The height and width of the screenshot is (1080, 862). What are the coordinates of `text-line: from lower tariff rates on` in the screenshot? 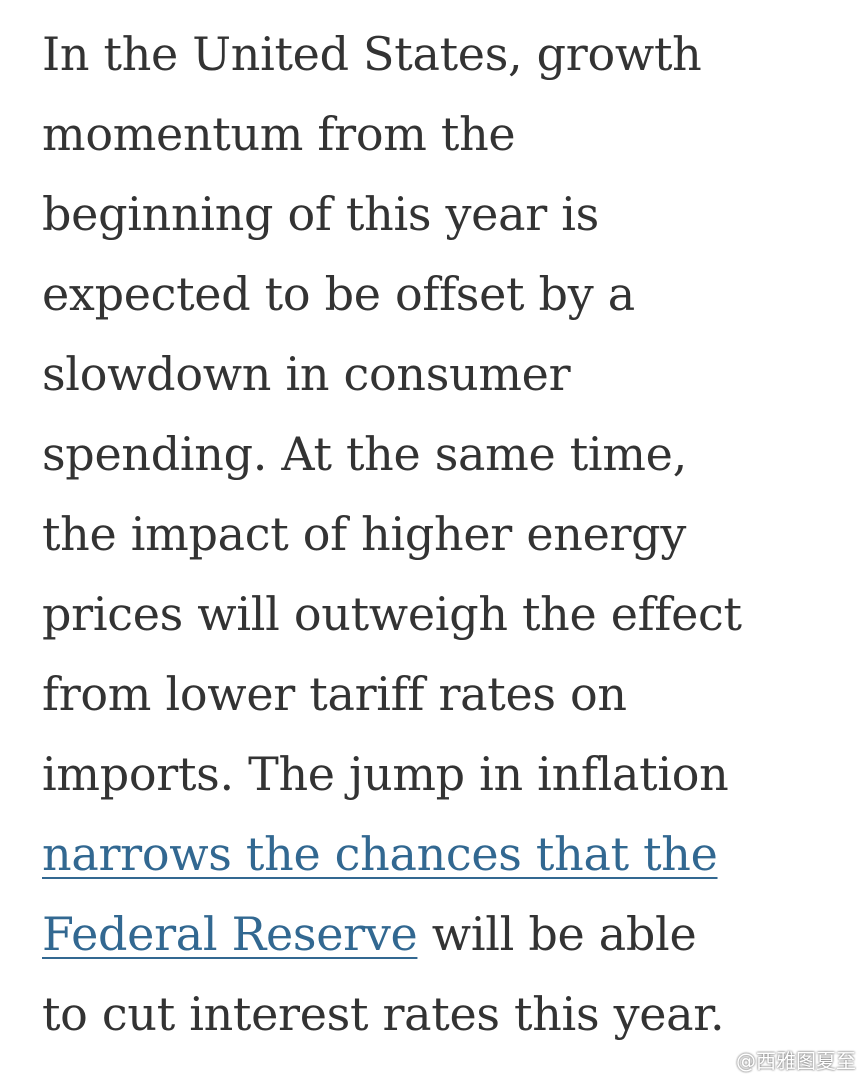 It's located at (334, 694).